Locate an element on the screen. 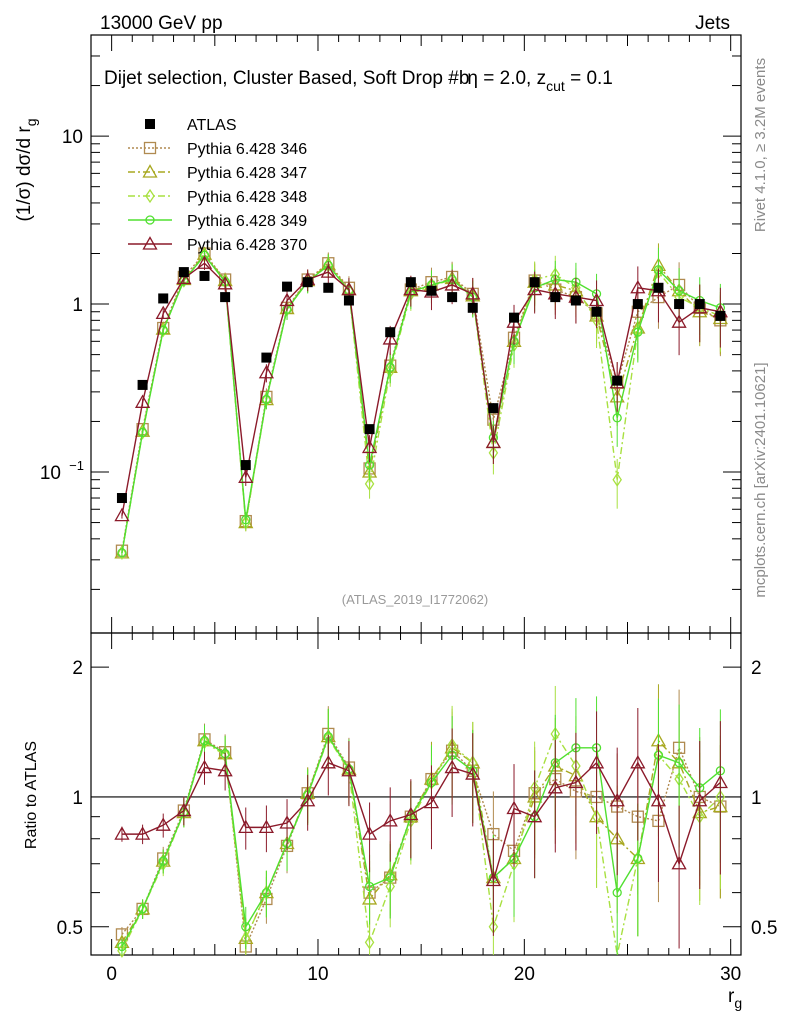 The width and height of the screenshot is (786, 1024). y-tick-label-ratio-right: 2 is located at coordinates (756, 668).